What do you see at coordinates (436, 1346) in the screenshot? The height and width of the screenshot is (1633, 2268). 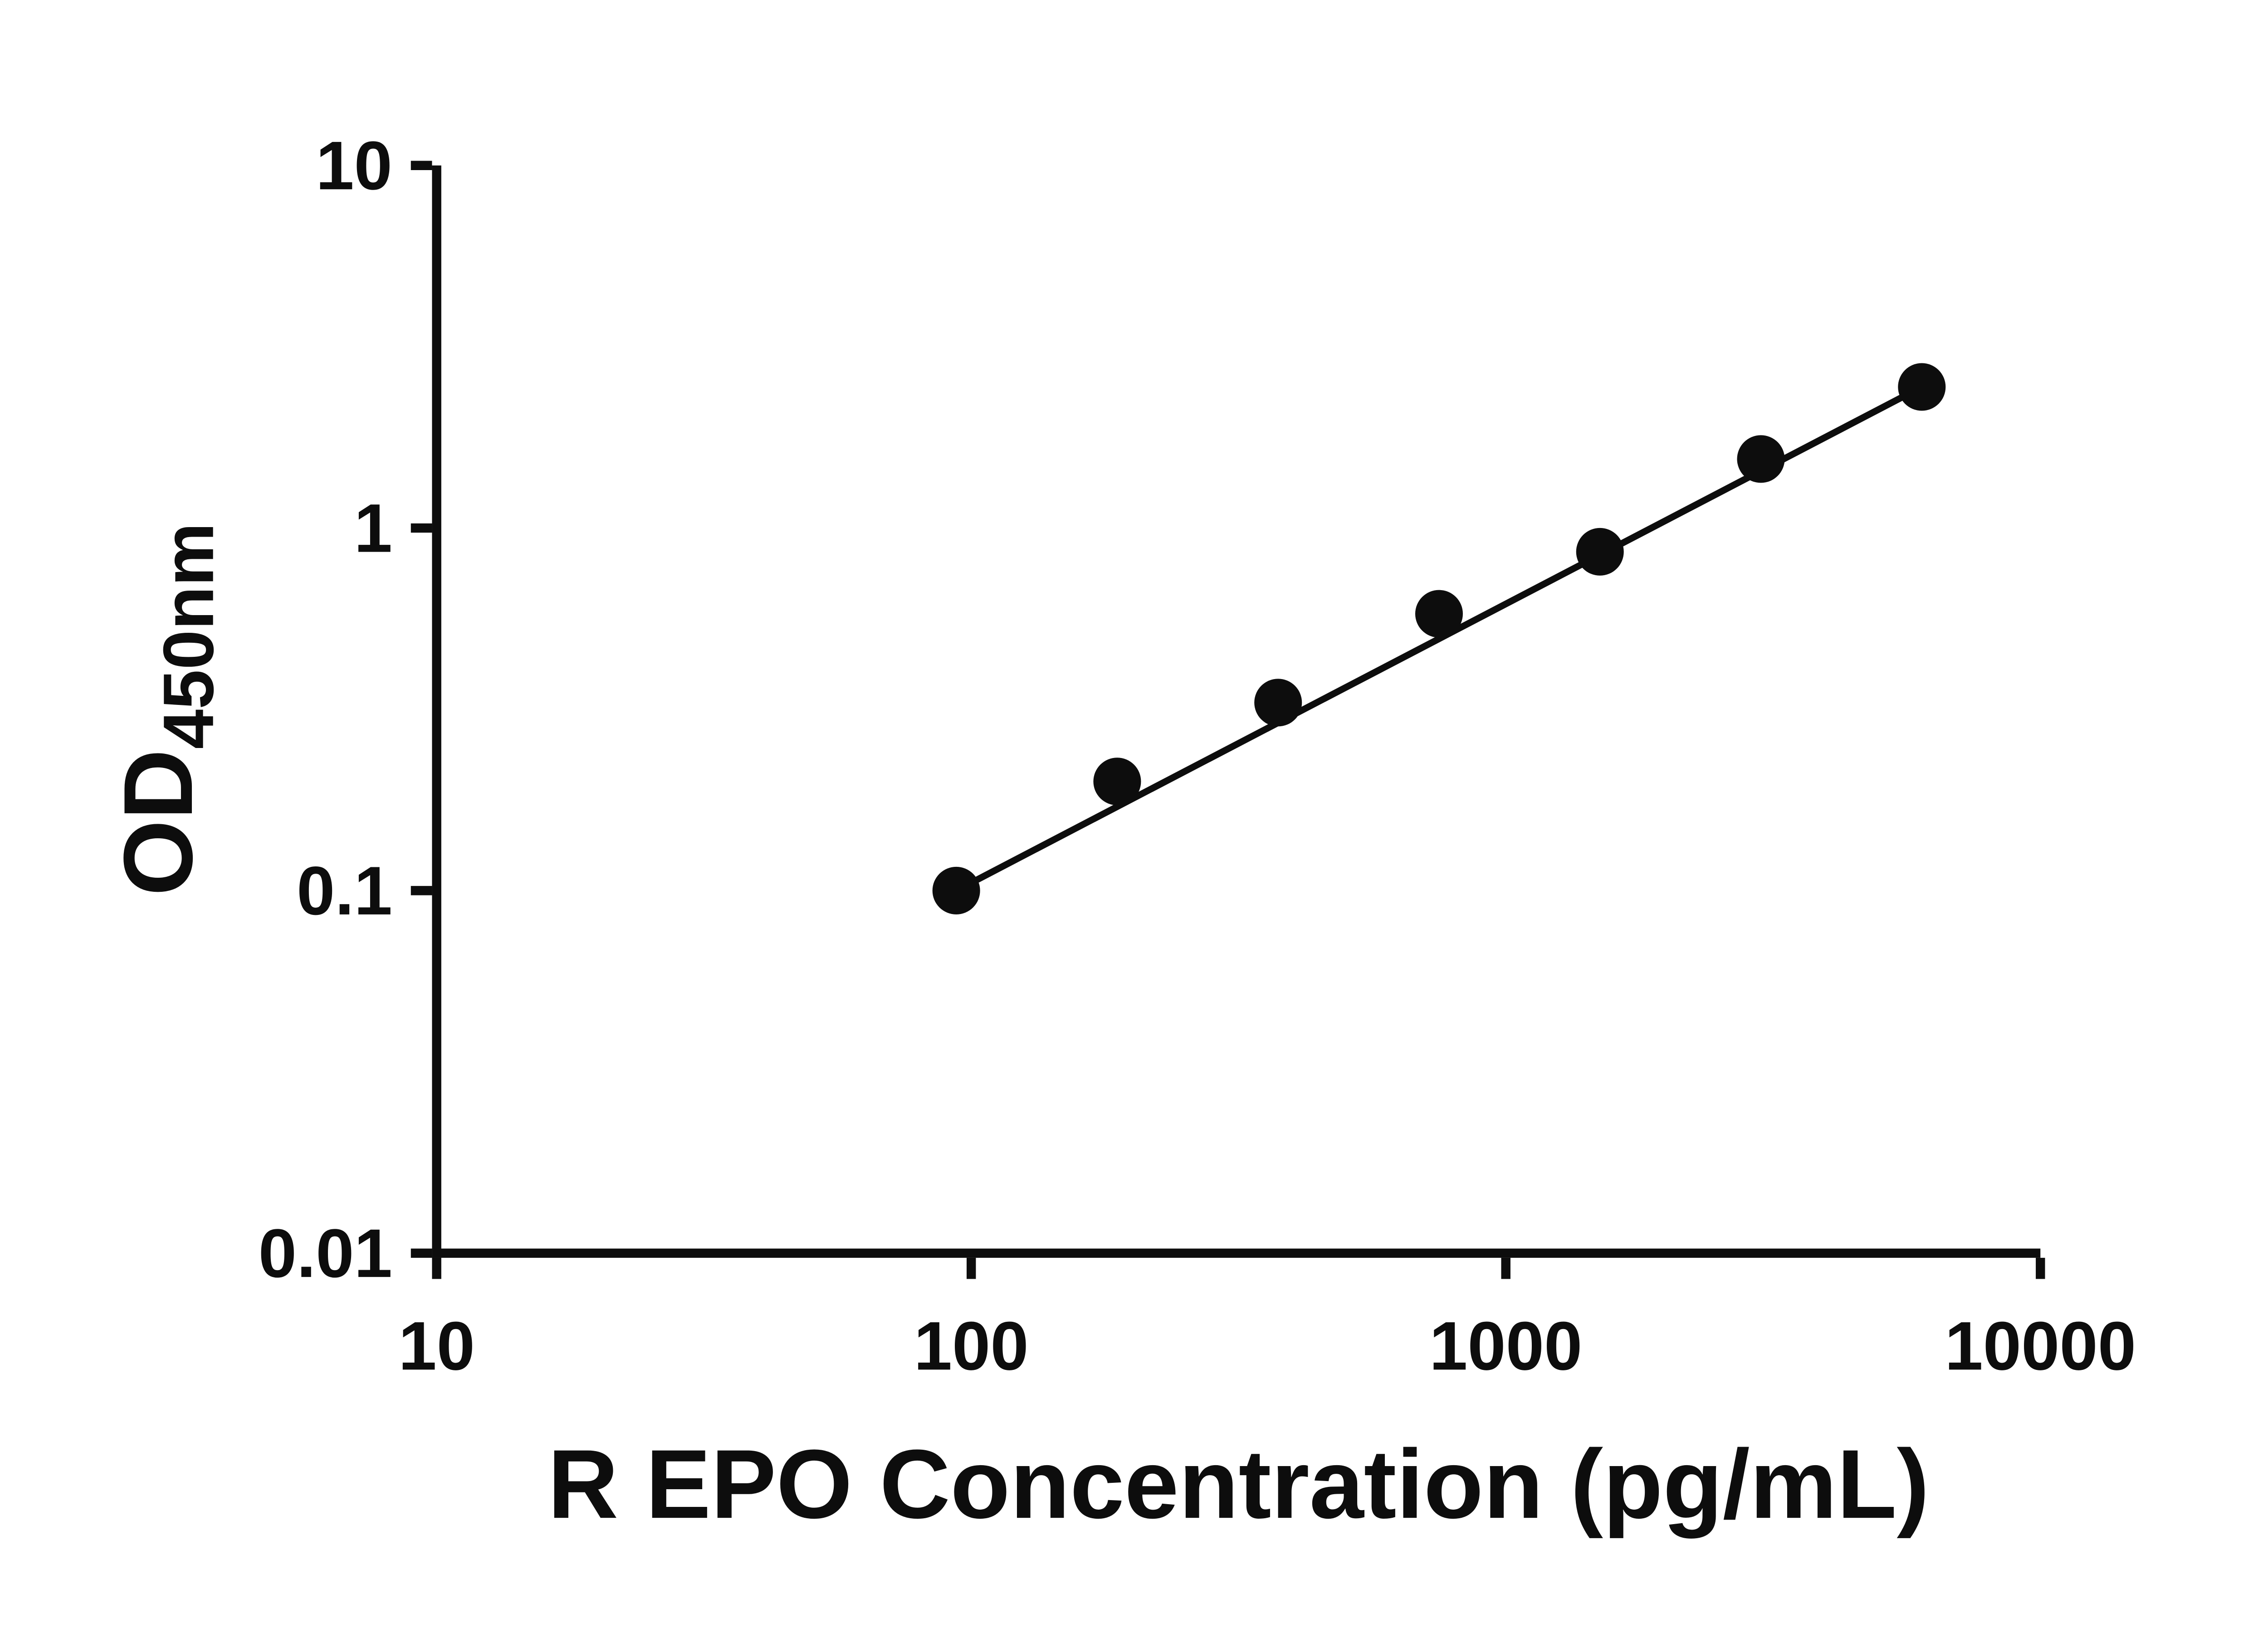 I see `x-tick-label: 10` at bounding box center [436, 1346].